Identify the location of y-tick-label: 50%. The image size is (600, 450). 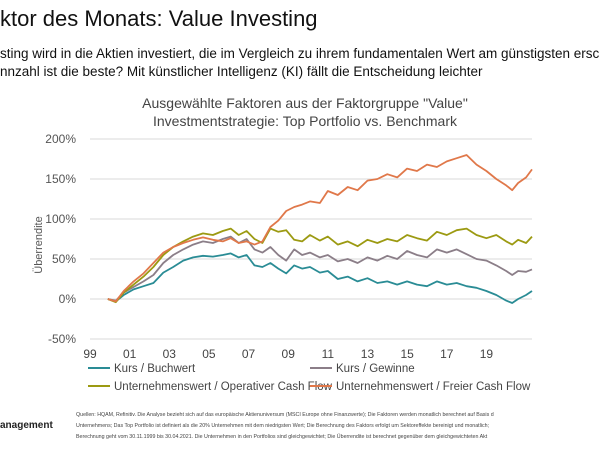
(64, 259).